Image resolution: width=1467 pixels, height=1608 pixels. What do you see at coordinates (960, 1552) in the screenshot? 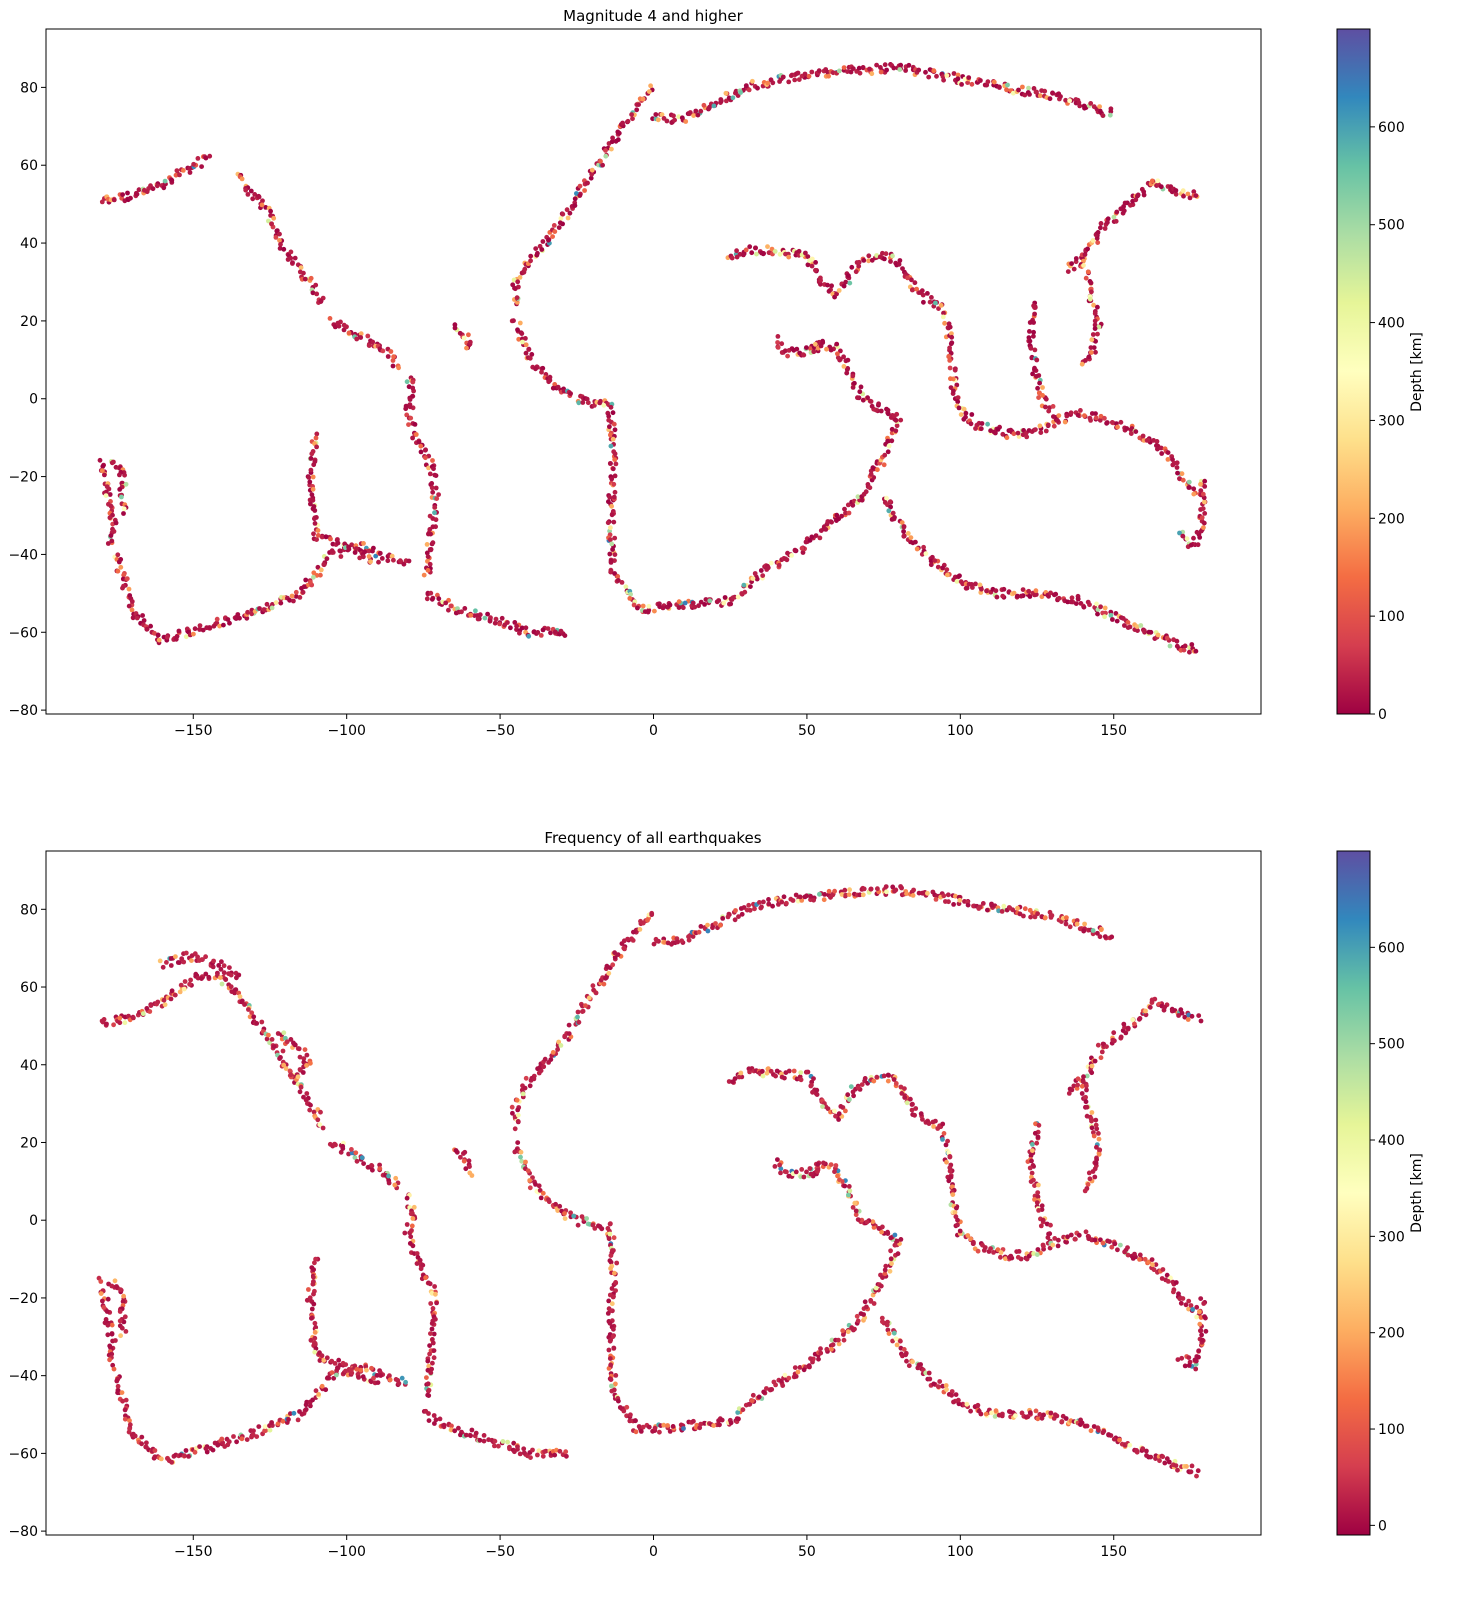
I see `x-tick-label: 100` at bounding box center [960, 1552].